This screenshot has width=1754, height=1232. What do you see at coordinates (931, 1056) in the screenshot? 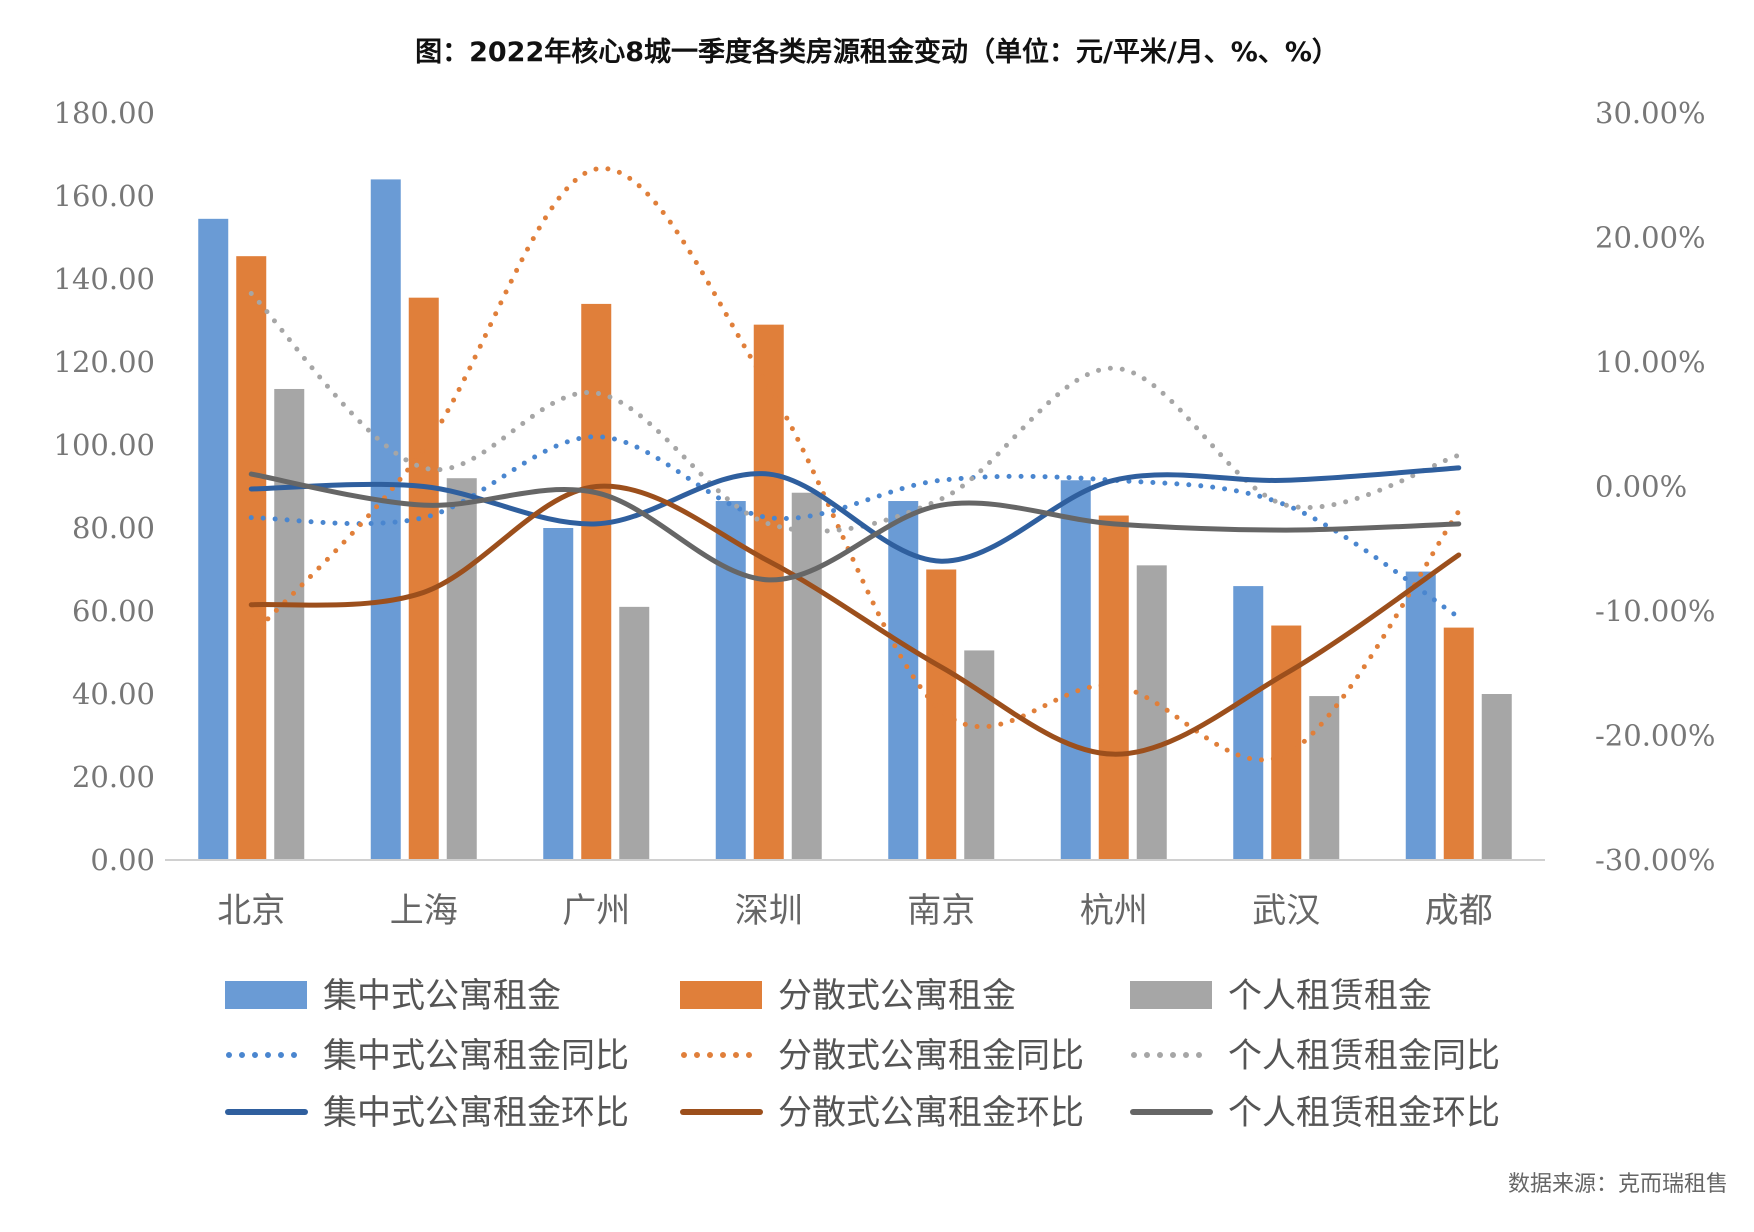
I see `legend-label: 分散式公寓租金同比` at bounding box center [931, 1056].